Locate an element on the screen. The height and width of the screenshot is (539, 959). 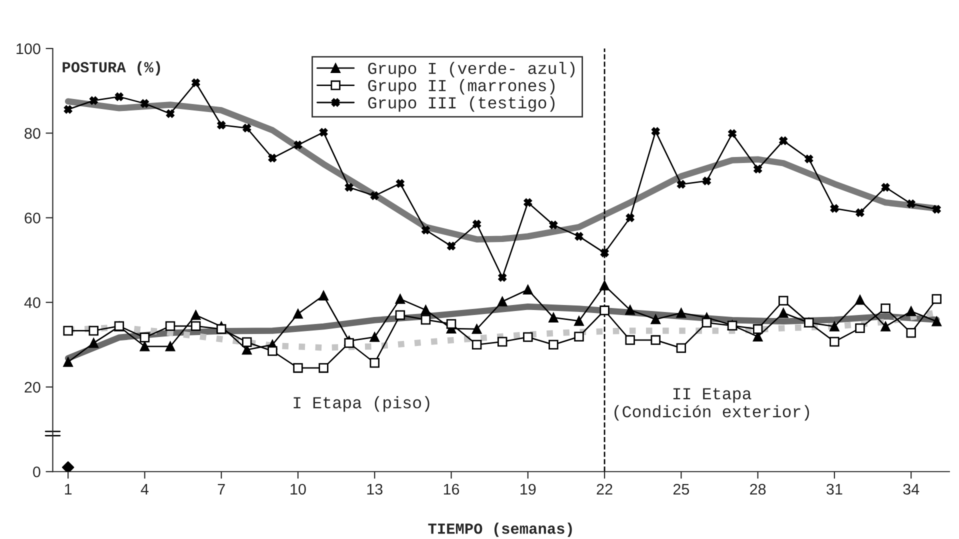
legend-label: Grupo II (marrones) is located at coordinates (461, 87).